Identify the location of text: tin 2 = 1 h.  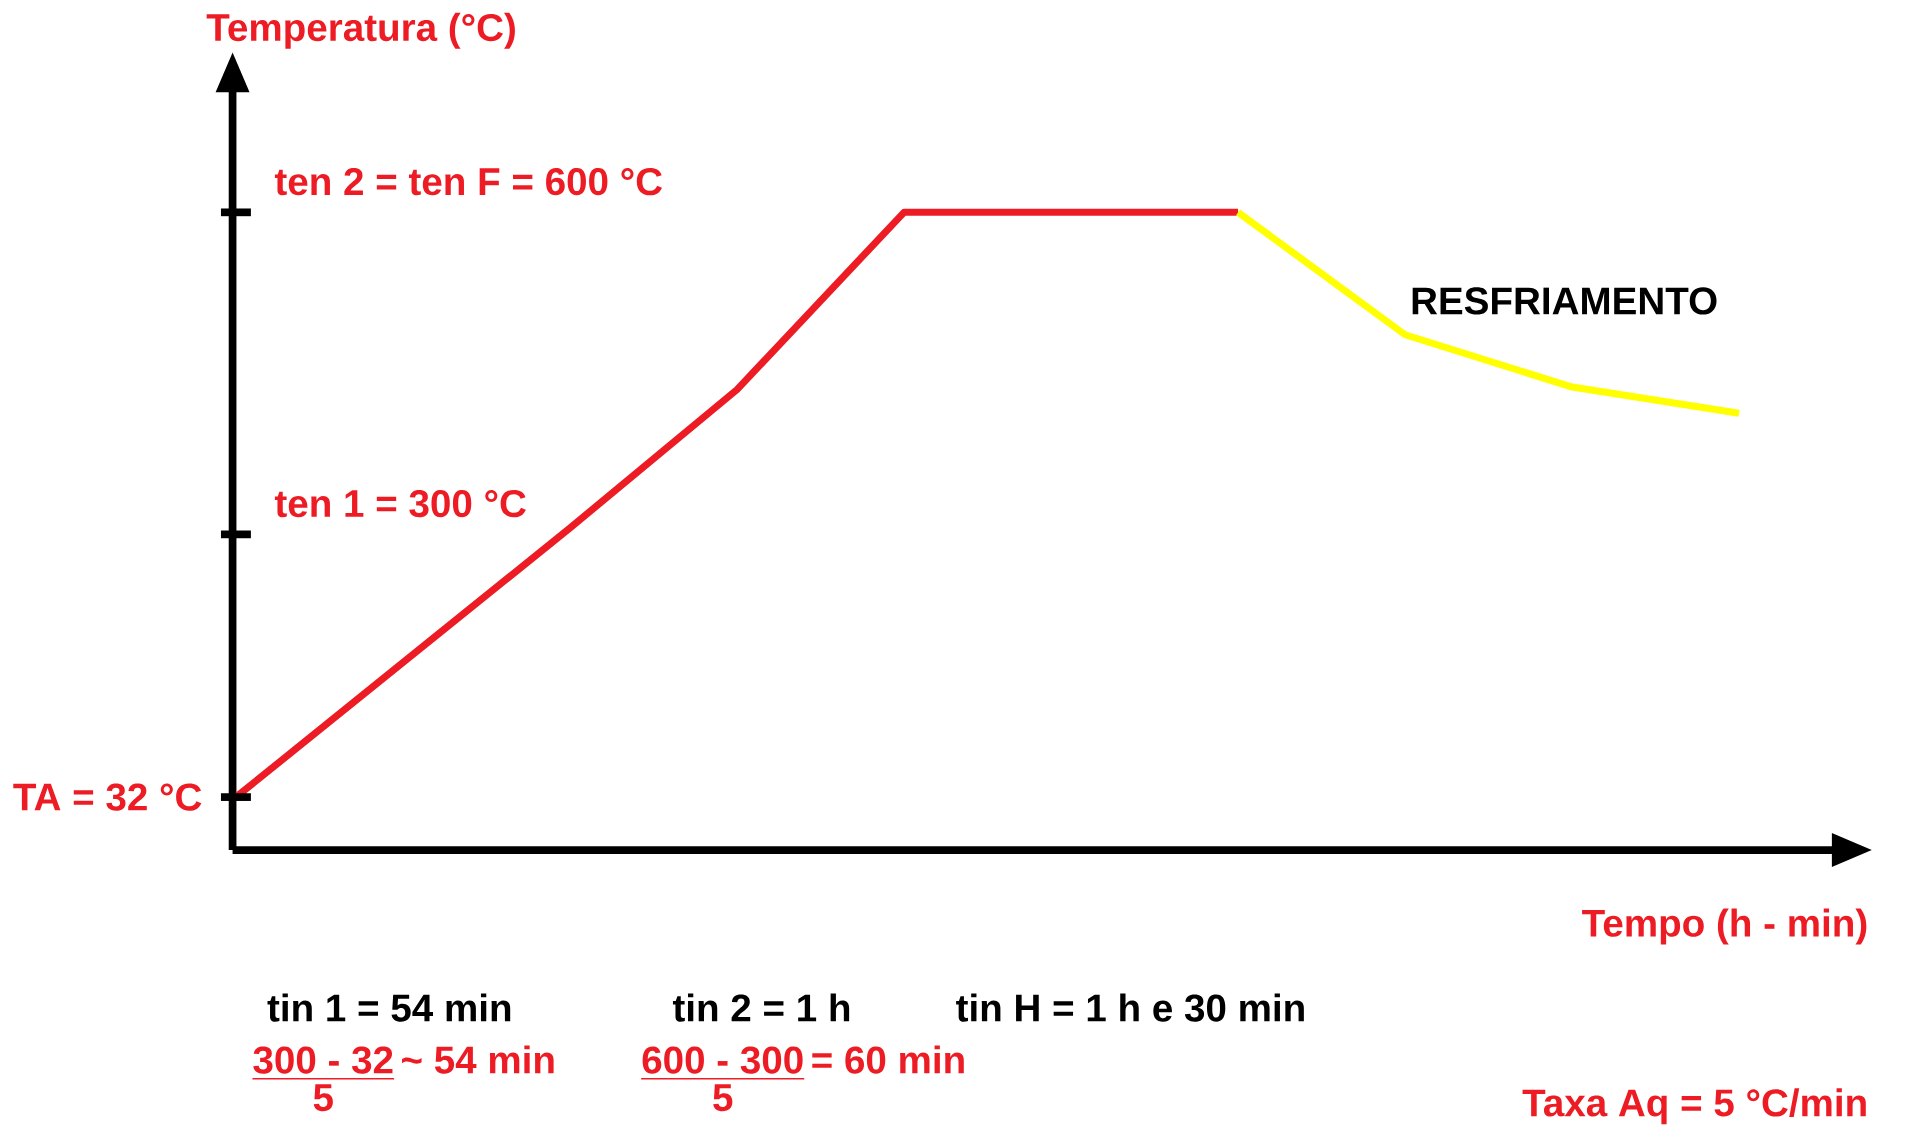
(761, 1007).